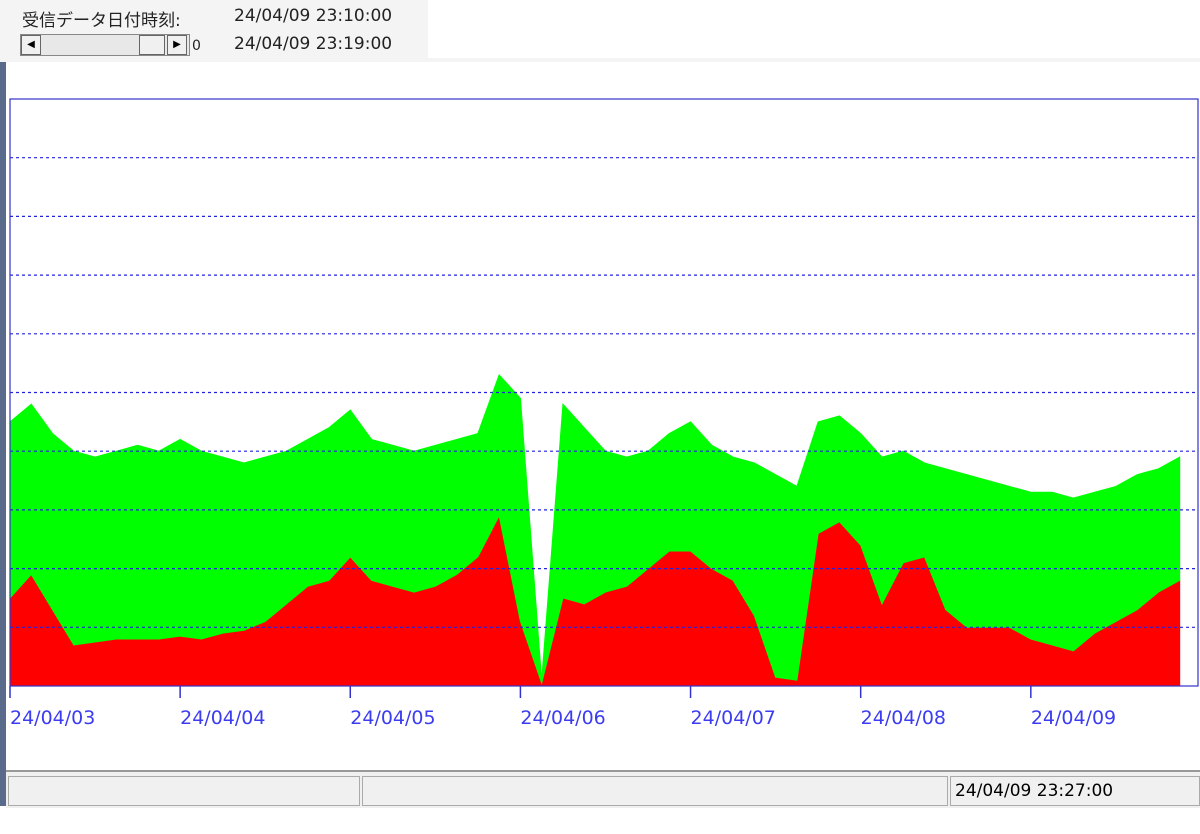  I want to click on status-time: 24/04/09 23:27:00, so click(1075, 791).